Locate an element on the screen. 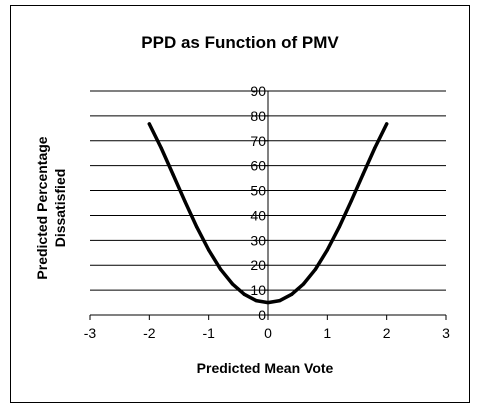 The image size is (480, 413). y-tick-label-10: 10 is located at coordinates (258, 290).